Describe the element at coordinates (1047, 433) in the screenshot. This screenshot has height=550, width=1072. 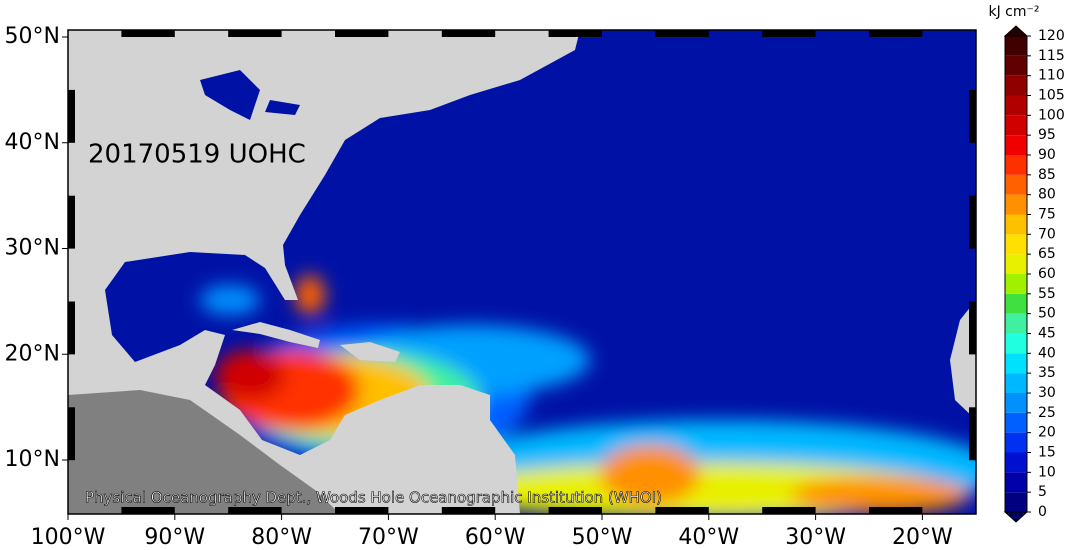
I see `colorbar-tick-label: 20` at that location.